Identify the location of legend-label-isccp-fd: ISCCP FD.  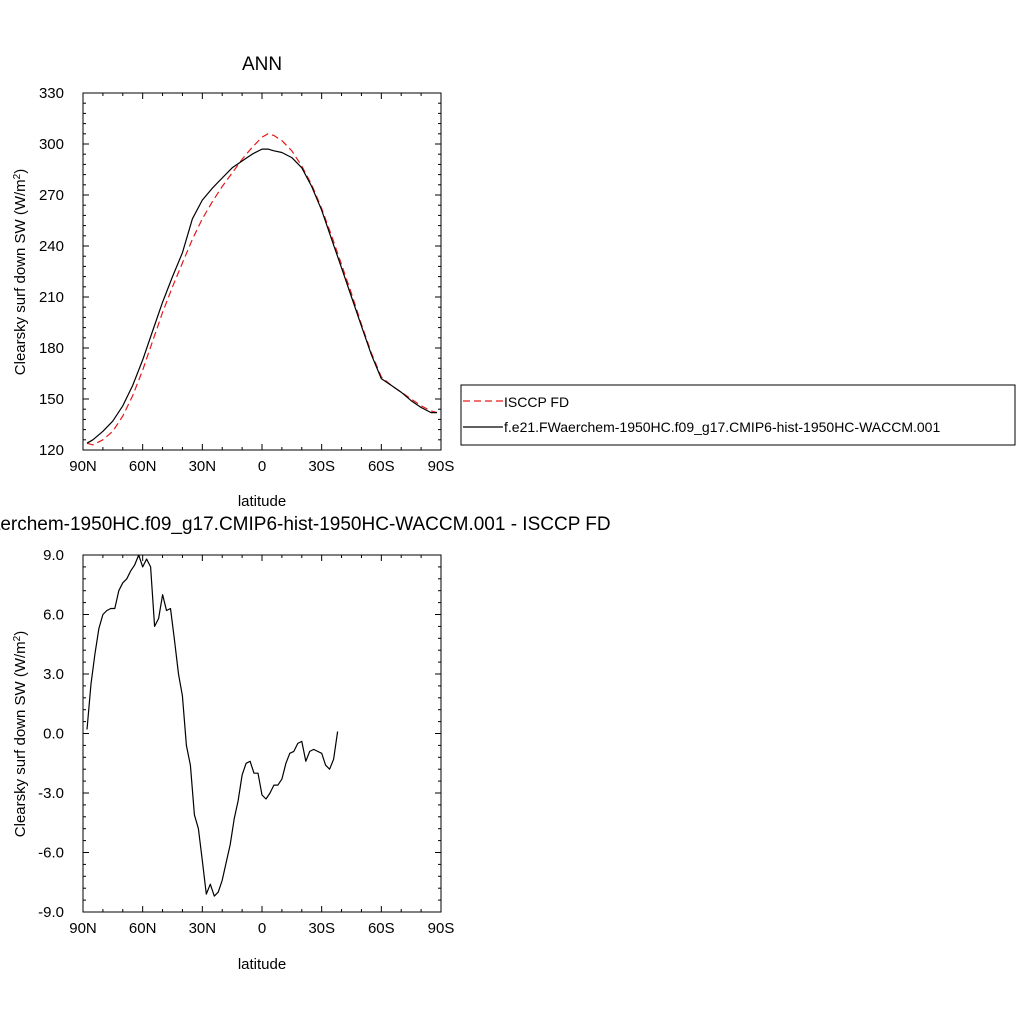
(536, 402).